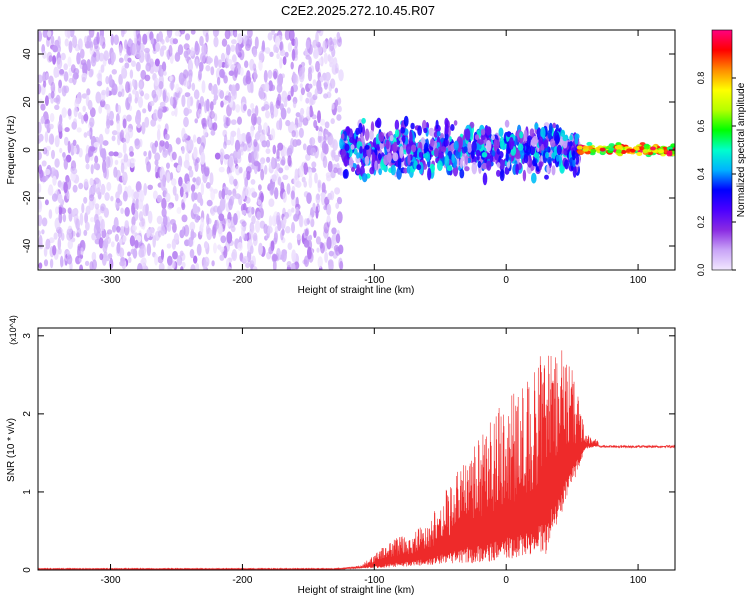  What do you see at coordinates (506, 580) in the screenshot?
I see `x-tick-label: 0` at bounding box center [506, 580].